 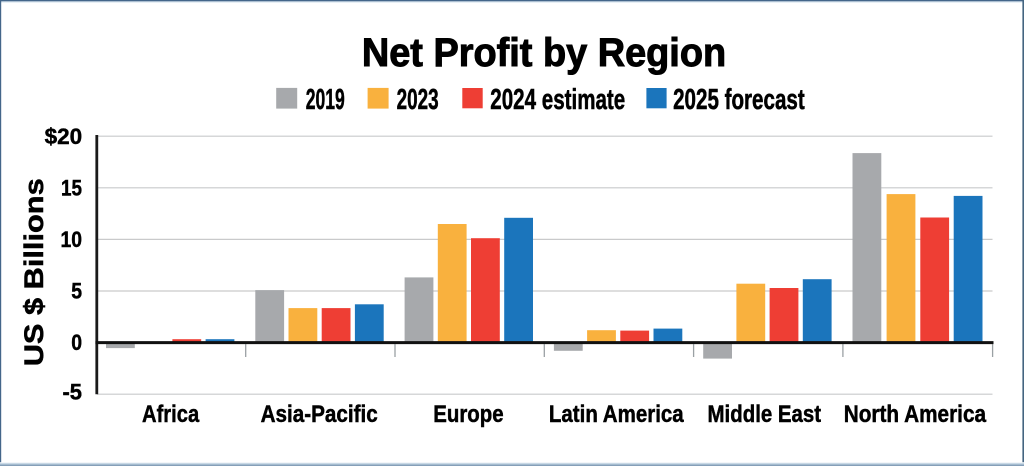 What do you see at coordinates (170, 414) in the screenshot?
I see `svg-text: Africa` at bounding box center [170, 414].